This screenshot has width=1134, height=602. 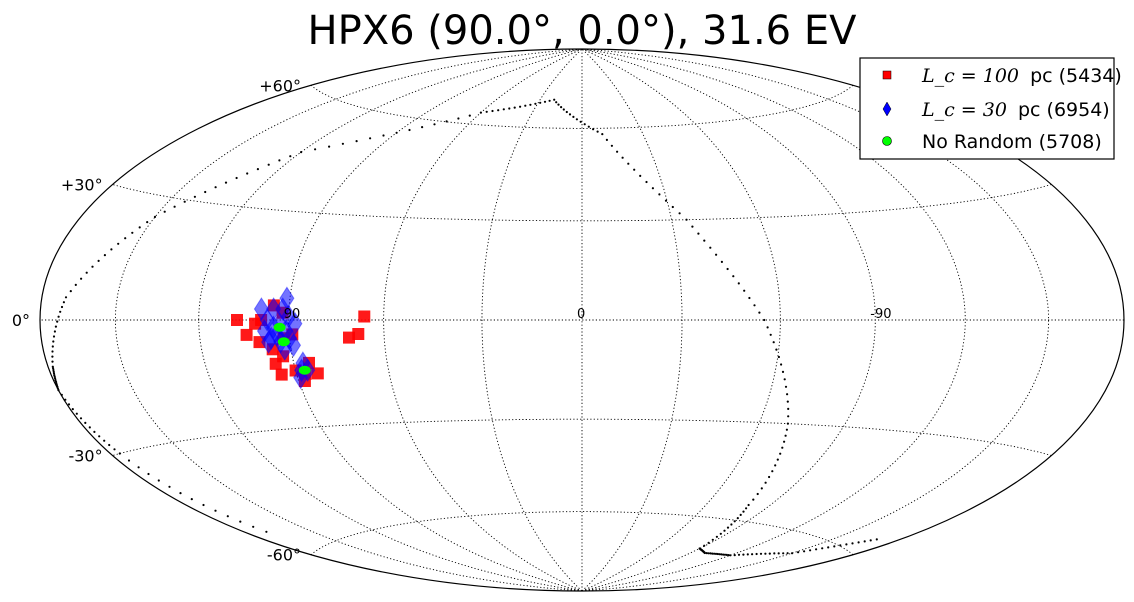 What do you see at coordinates (887, 109) in the screenshot?
I see `legend-marker-diamond` at bounding box center [887, 109].